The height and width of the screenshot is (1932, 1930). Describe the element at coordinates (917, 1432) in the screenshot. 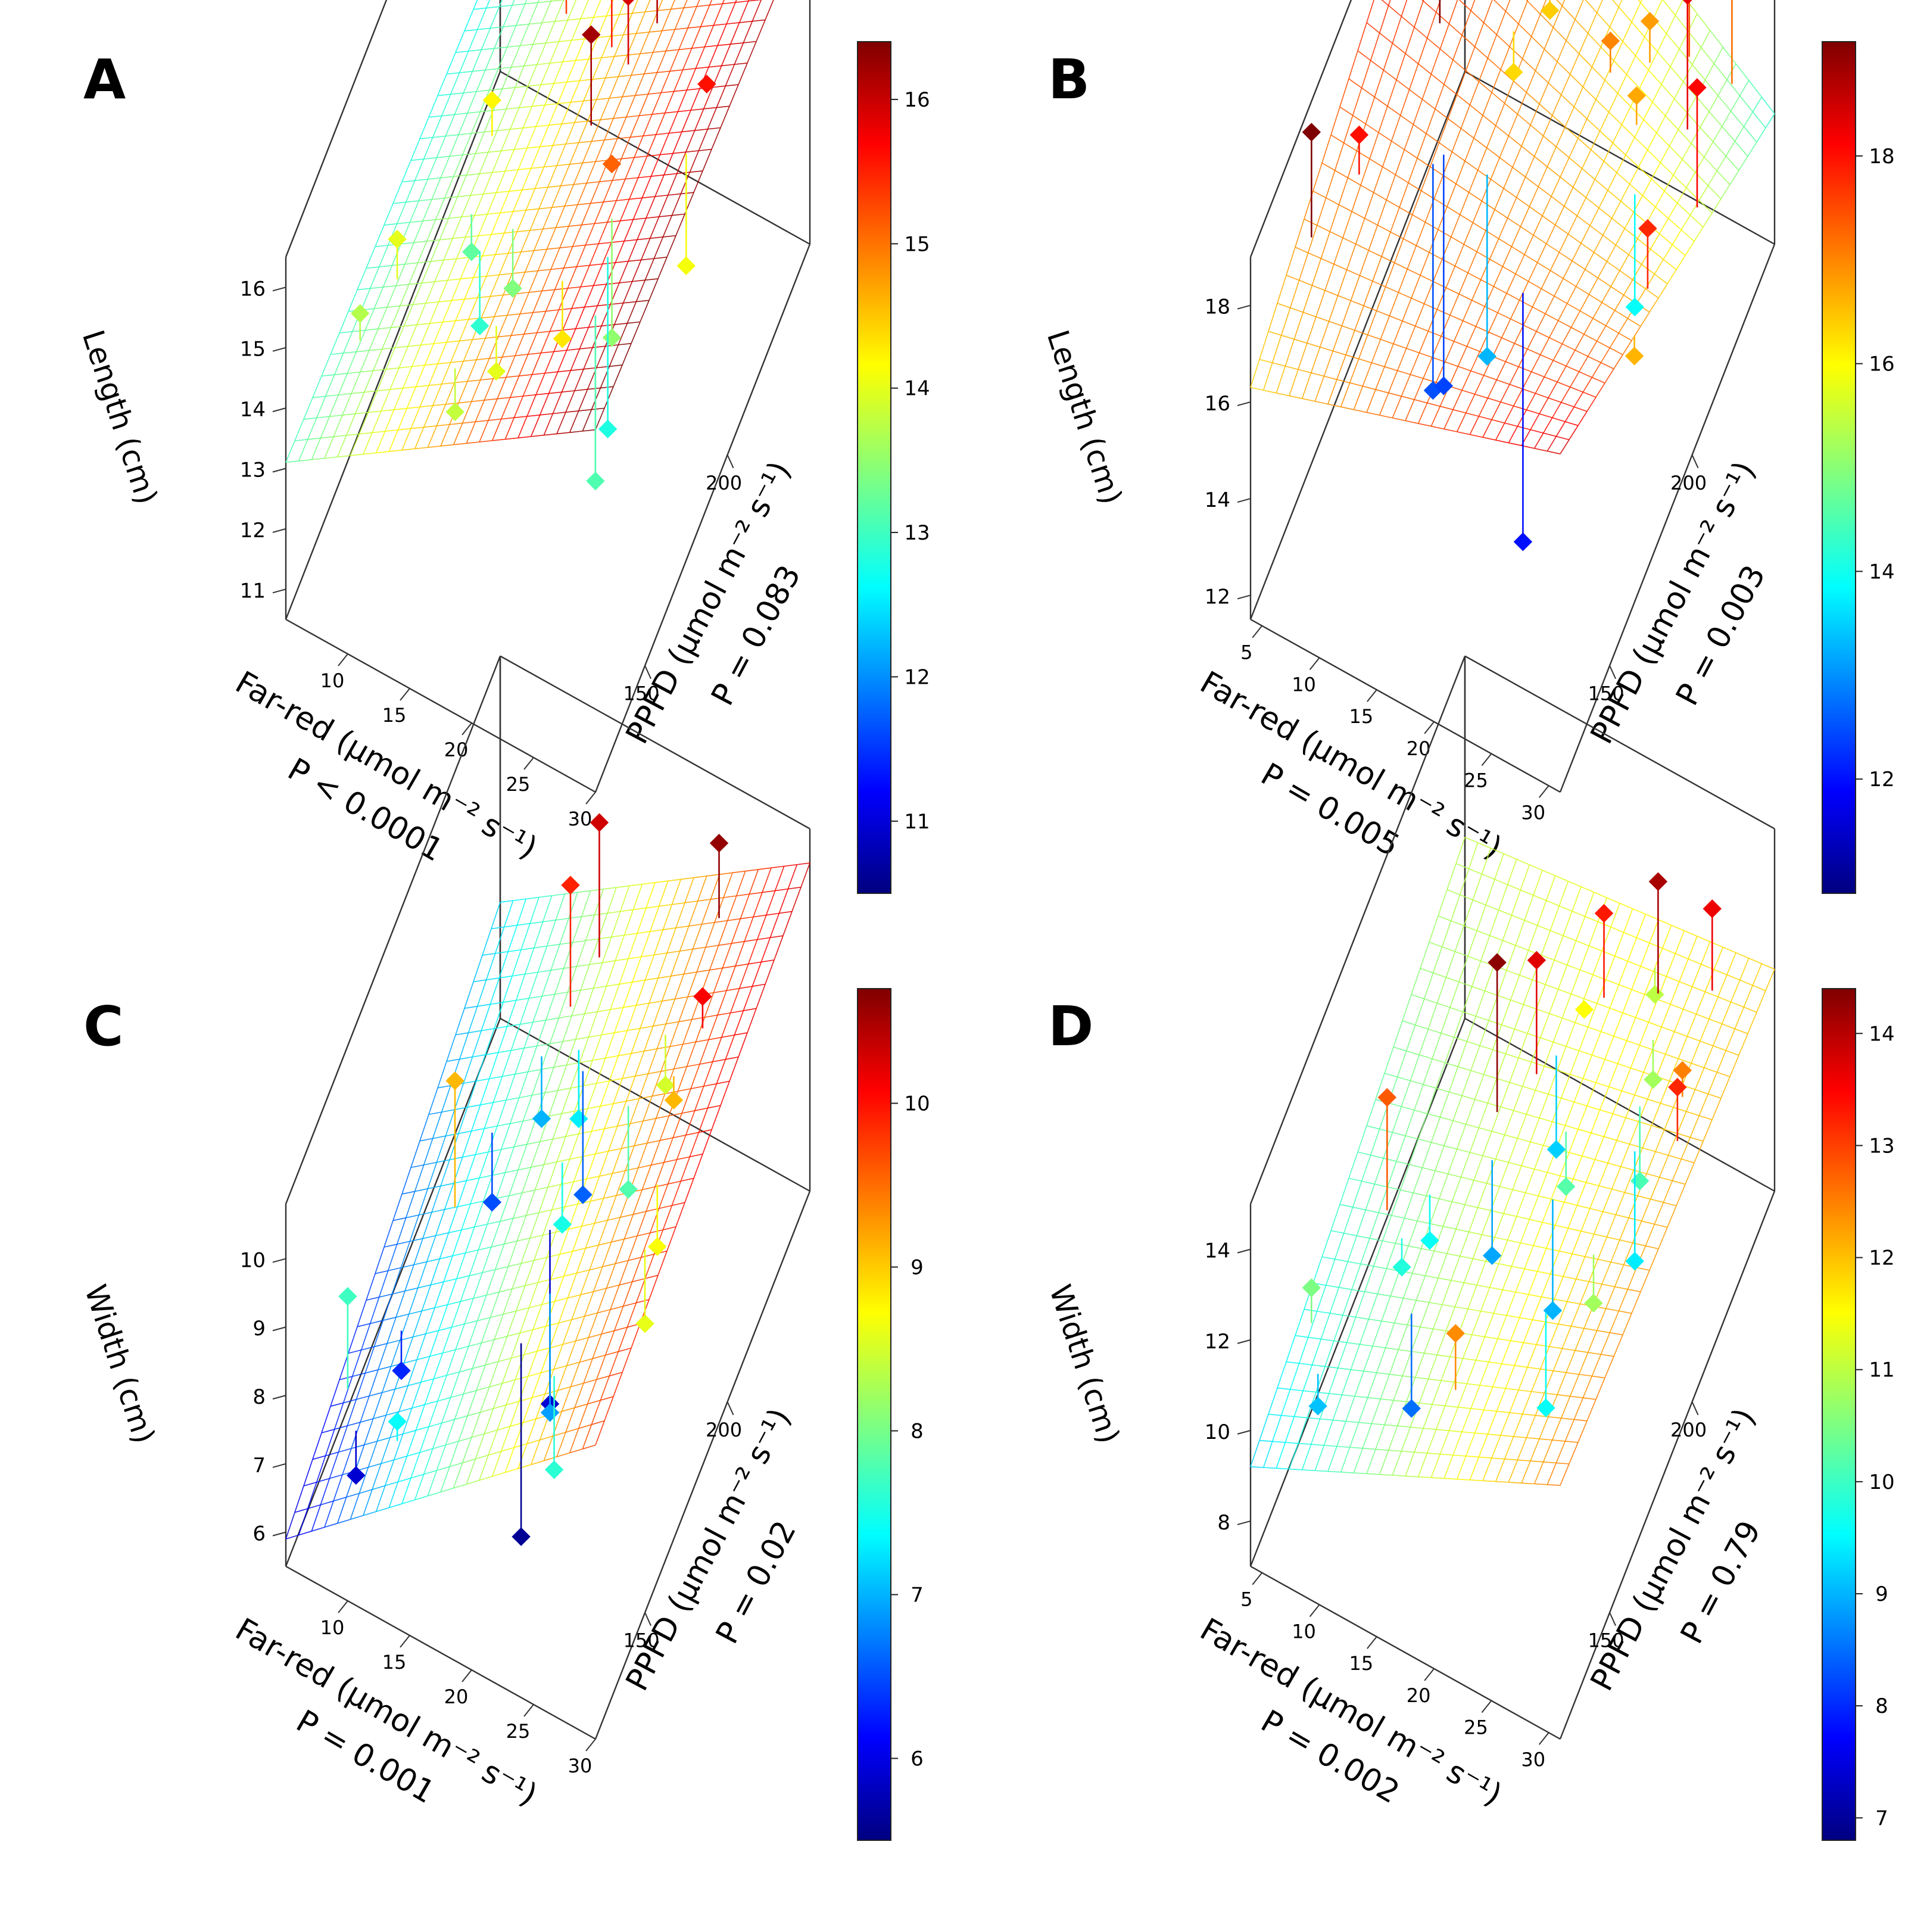

I see `colorbar-tick-label: 8` at that location.